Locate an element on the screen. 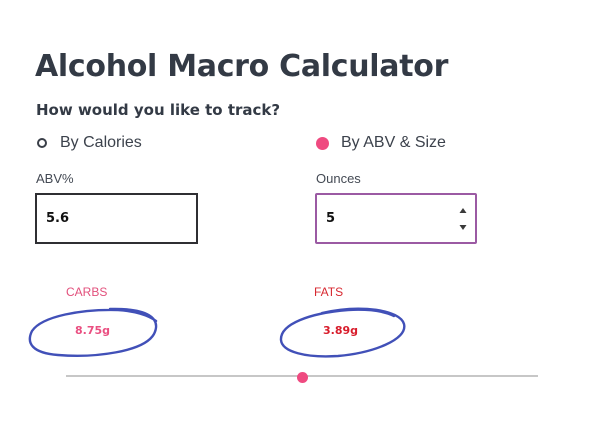  fats-label: FATS is located at coordinates (329, 292).